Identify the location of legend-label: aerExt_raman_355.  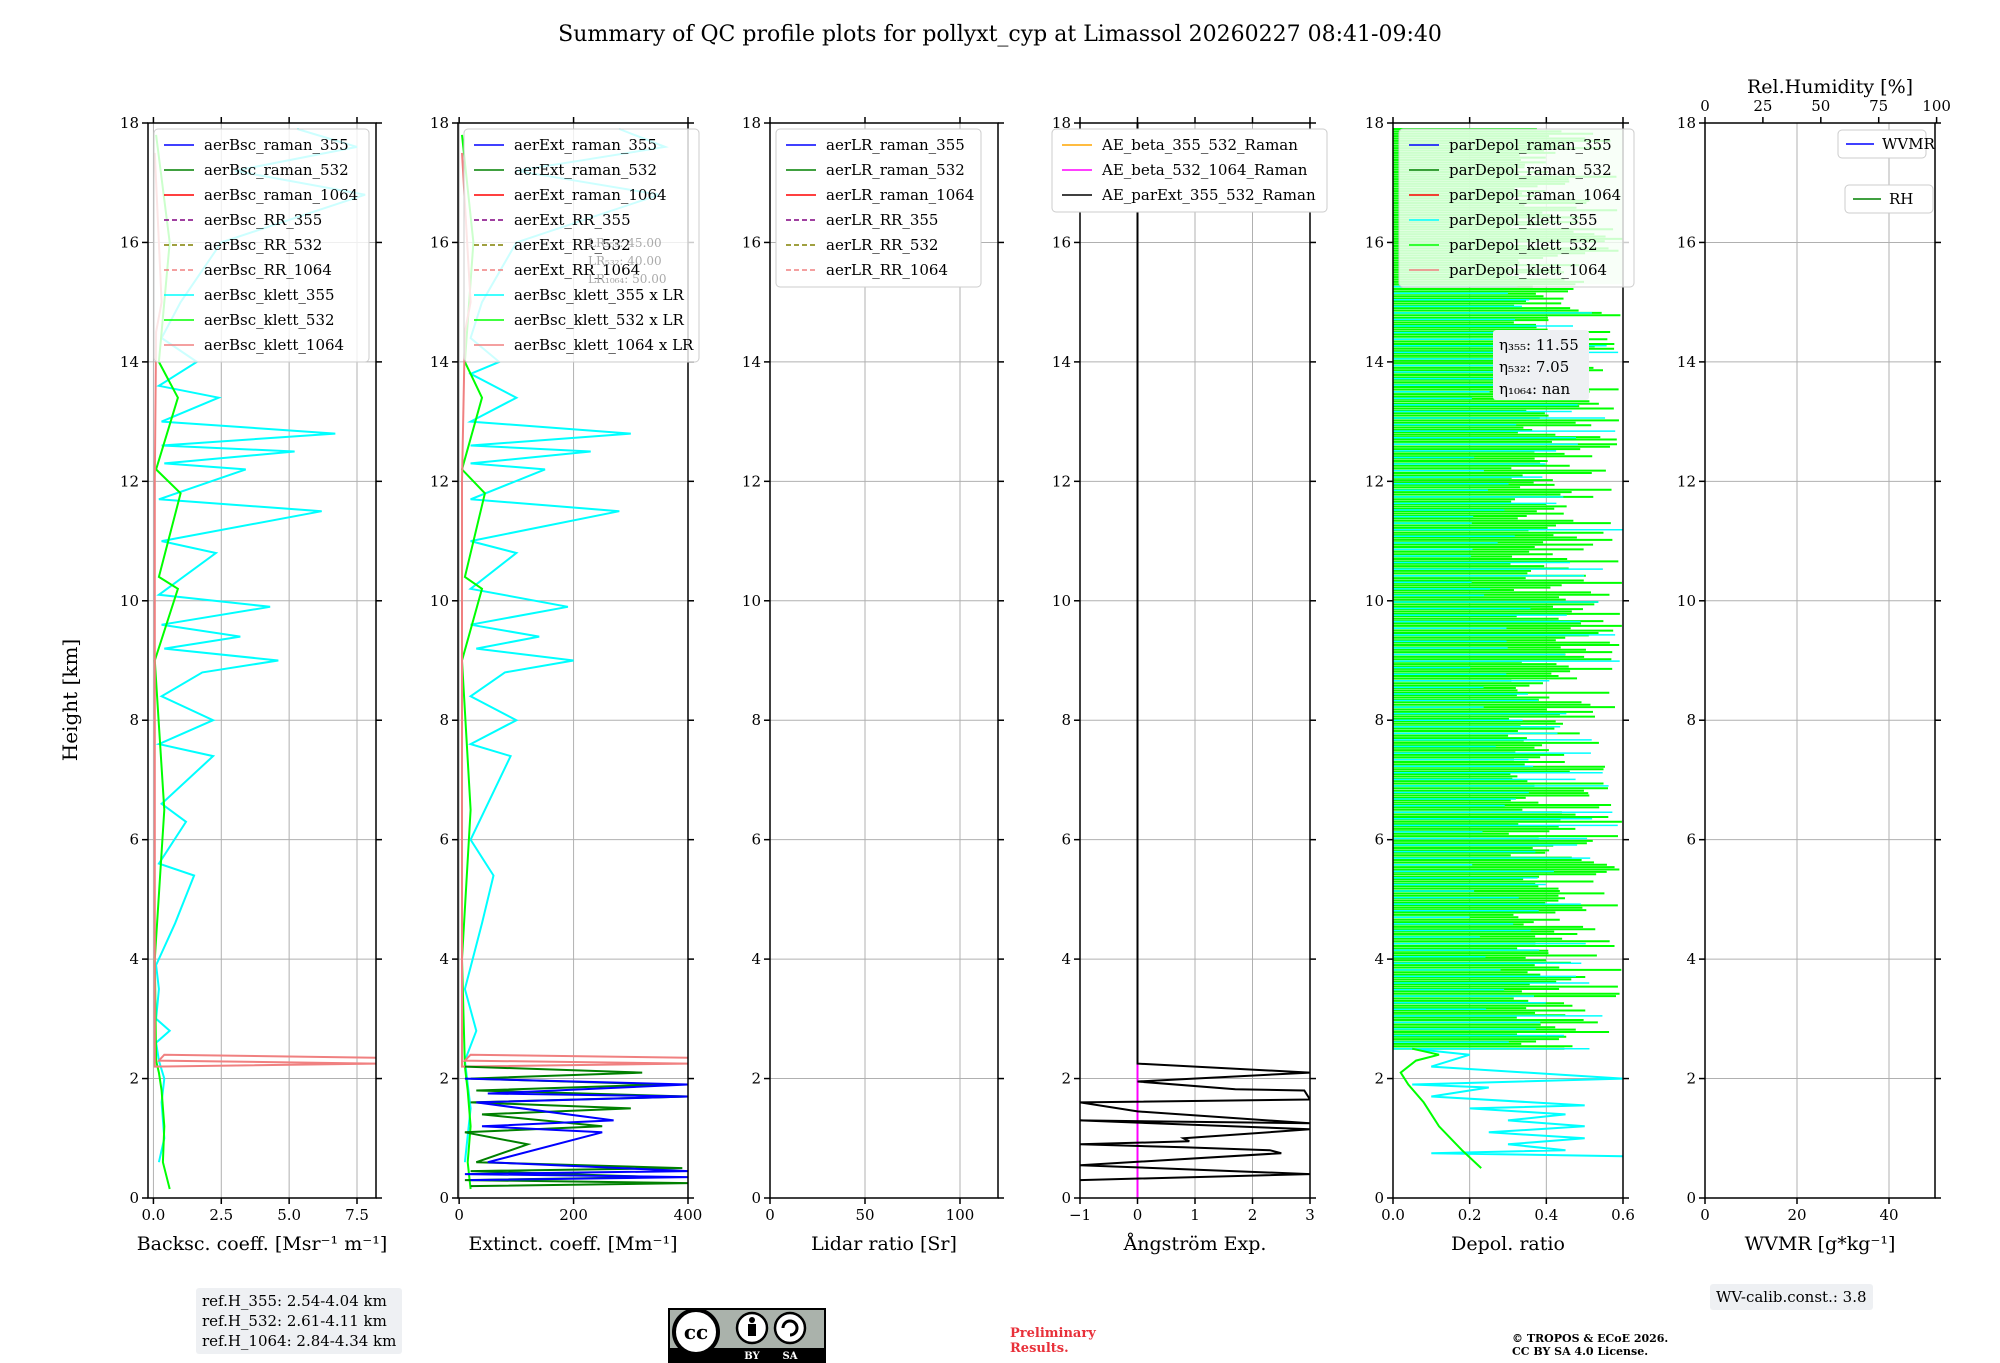
(585, 145).